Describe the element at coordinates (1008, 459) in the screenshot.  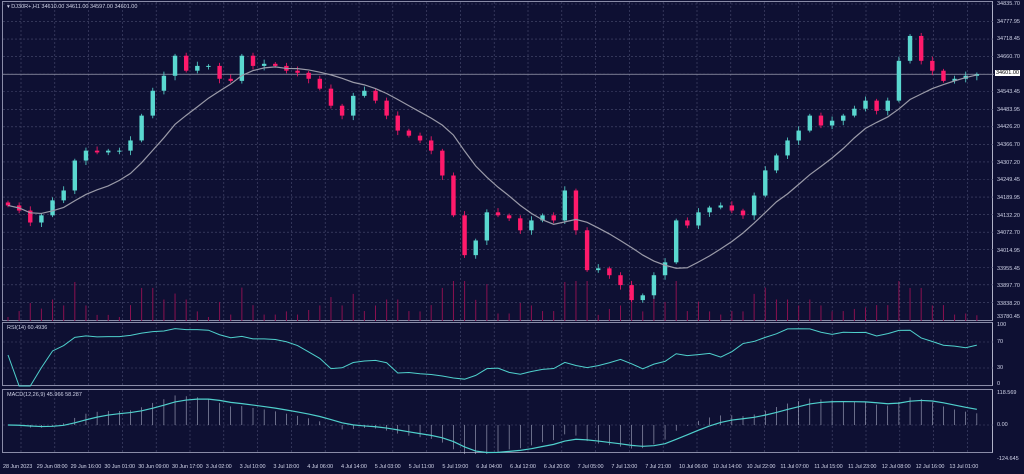
I see `macd-level: -124.645` at that location.